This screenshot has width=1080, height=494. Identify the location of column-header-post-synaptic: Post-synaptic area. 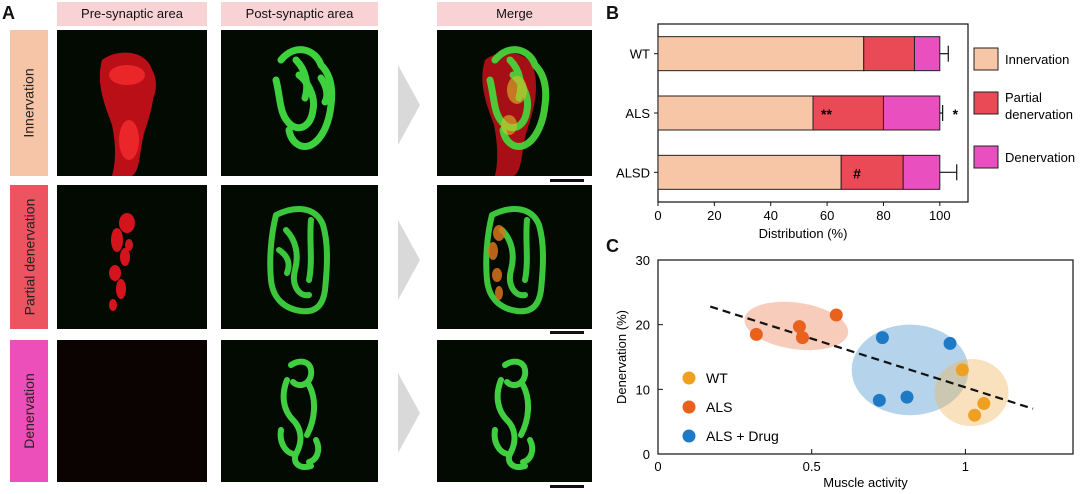
(299, 14).